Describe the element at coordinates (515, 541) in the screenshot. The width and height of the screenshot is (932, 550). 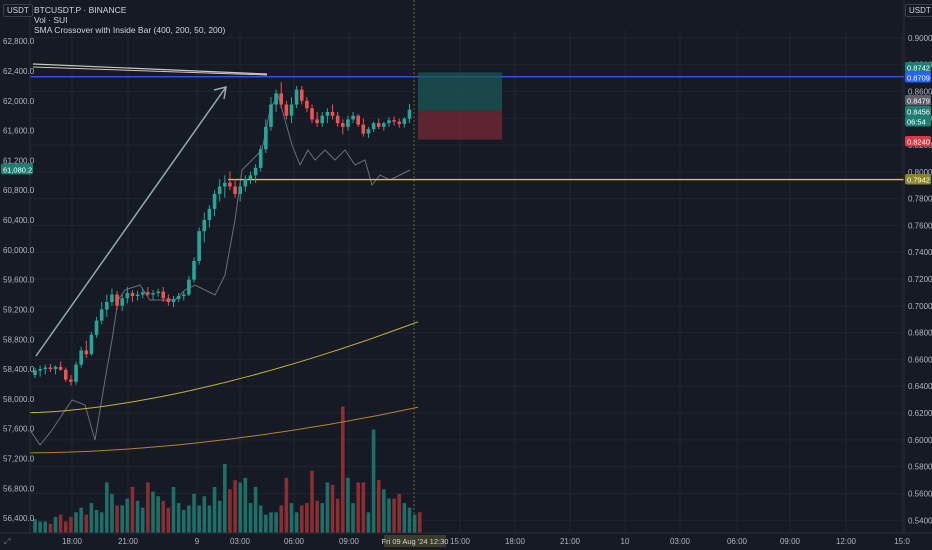
I see `x-axis-tick: 18:00` at that location.